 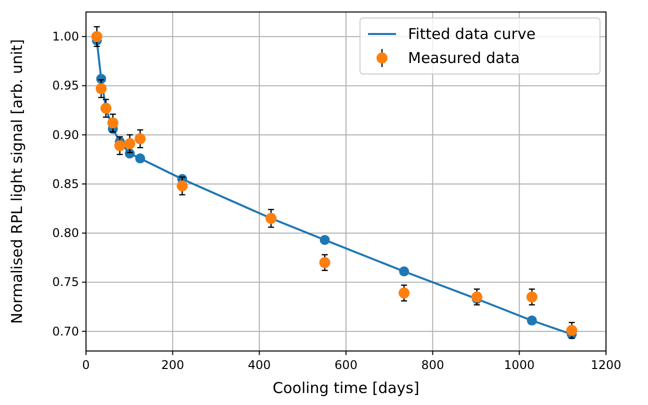 I want to click on x-tick-label: 200, so click(x=172, y=365).